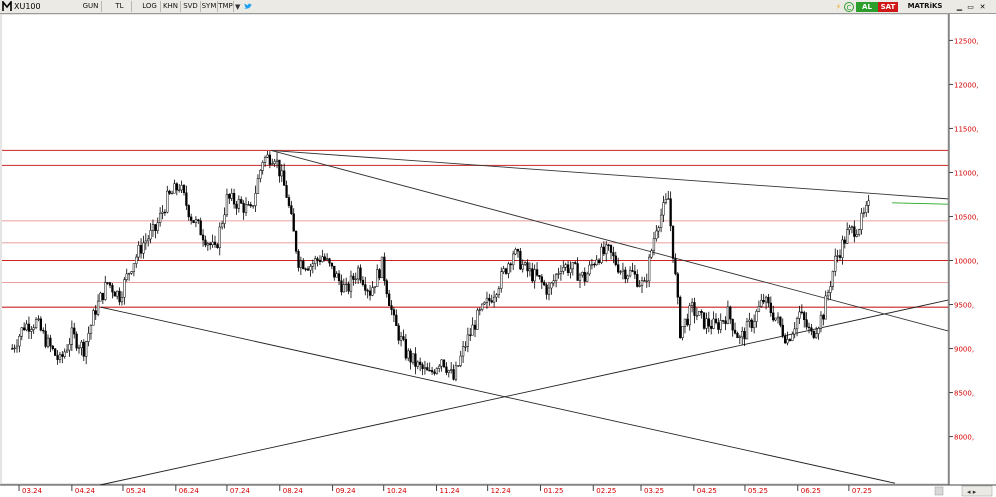  I want to click on currency-button: TL, so click(120, 6).